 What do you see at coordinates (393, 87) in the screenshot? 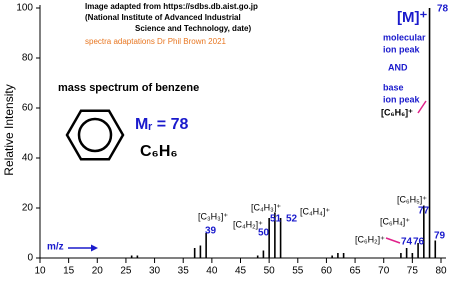
I see `annotation: base` at bounding box center [393, 87].